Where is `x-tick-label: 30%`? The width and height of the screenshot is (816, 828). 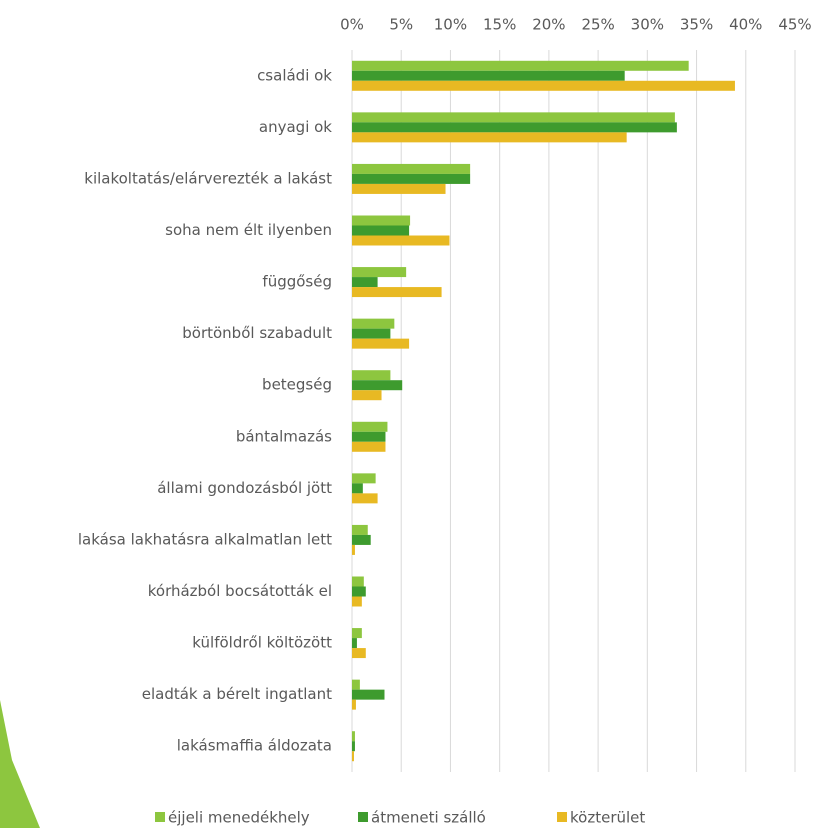
x-tick-label: 30% is located at coordinates (647, 25).